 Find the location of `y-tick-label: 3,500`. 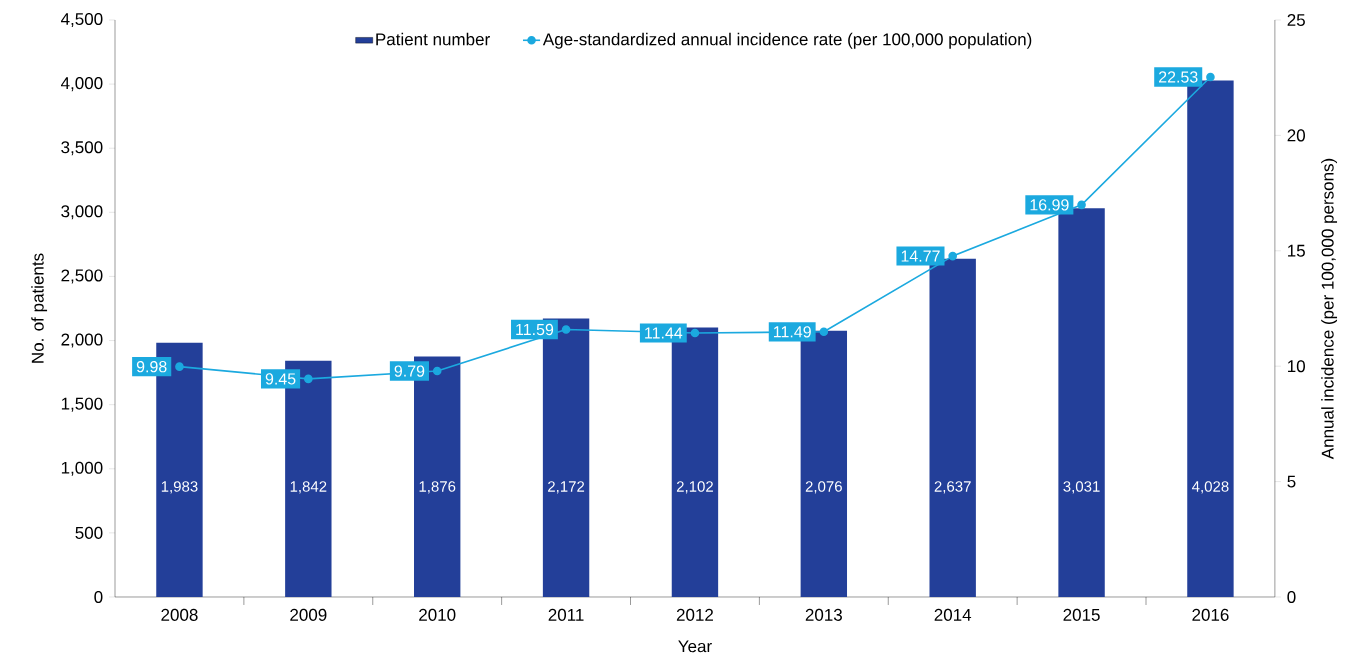

y-tick-label: 3,500 is located at coordinates (82, 148).